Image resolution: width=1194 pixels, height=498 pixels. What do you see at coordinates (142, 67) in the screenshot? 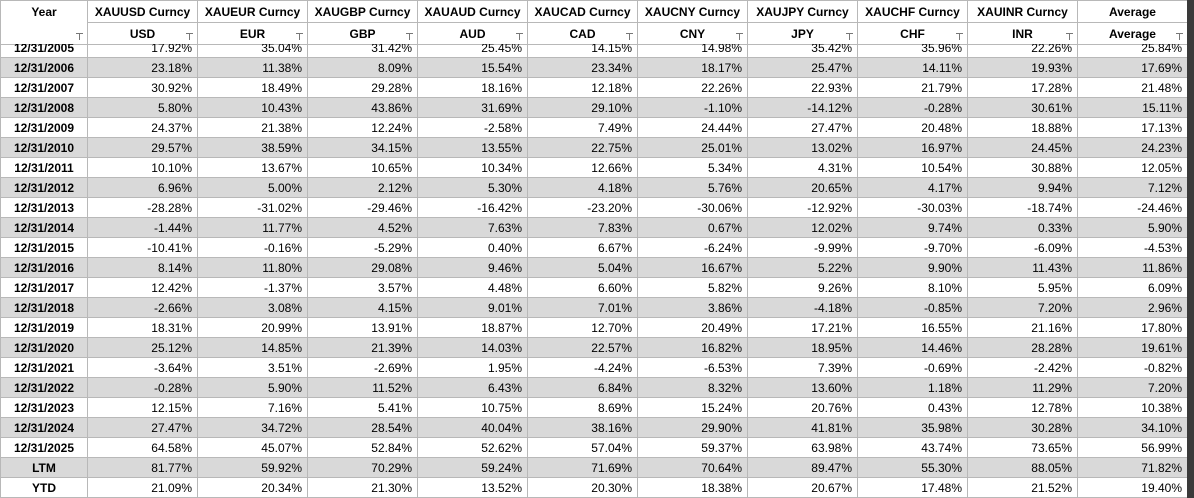
I see `cell: 23.18%` at bounding box center [142, 67].